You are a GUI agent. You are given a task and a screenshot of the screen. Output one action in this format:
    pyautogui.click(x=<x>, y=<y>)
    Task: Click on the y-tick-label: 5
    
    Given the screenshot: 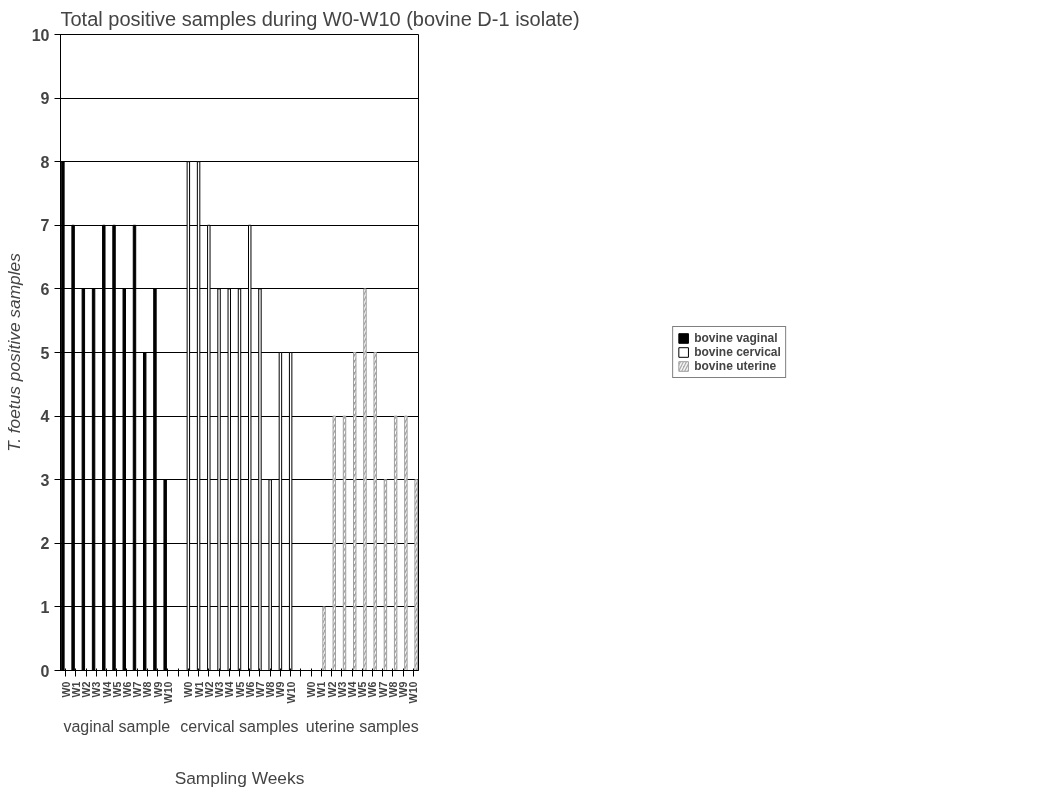 What is the action you would take?
    pyautogui.click(x=45, y=353)
    